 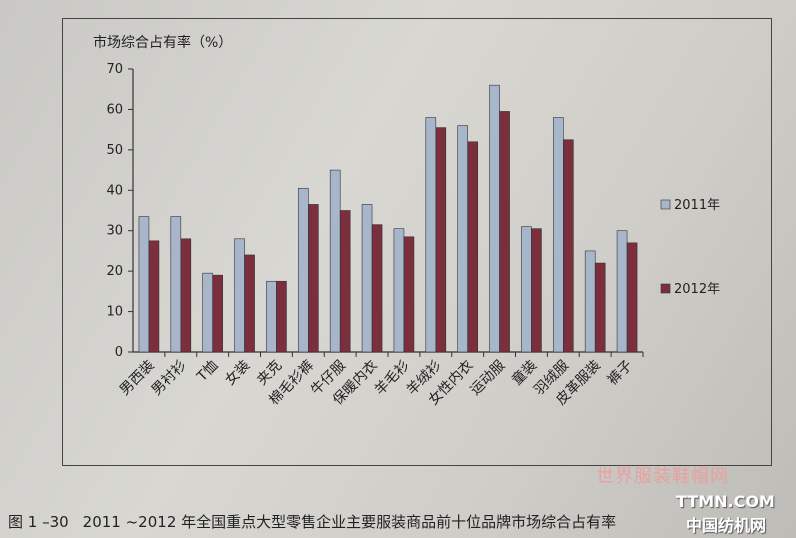 I want to click on y-tick-label: 10, so click(x=114, y=312).